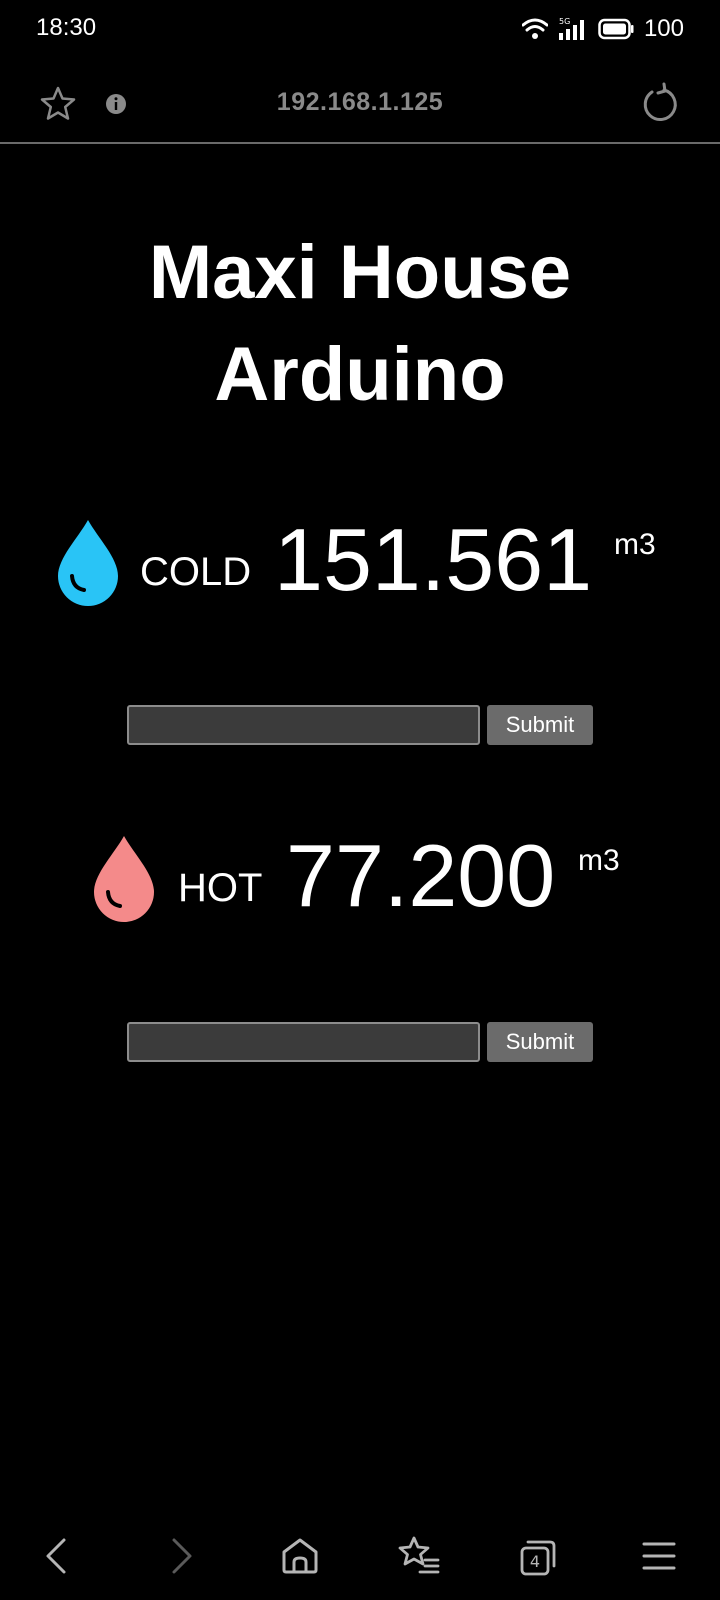 The height and width of the screenshot is (1600, 720). I want to click on cold-water-drop-icon, so click(88, 563).